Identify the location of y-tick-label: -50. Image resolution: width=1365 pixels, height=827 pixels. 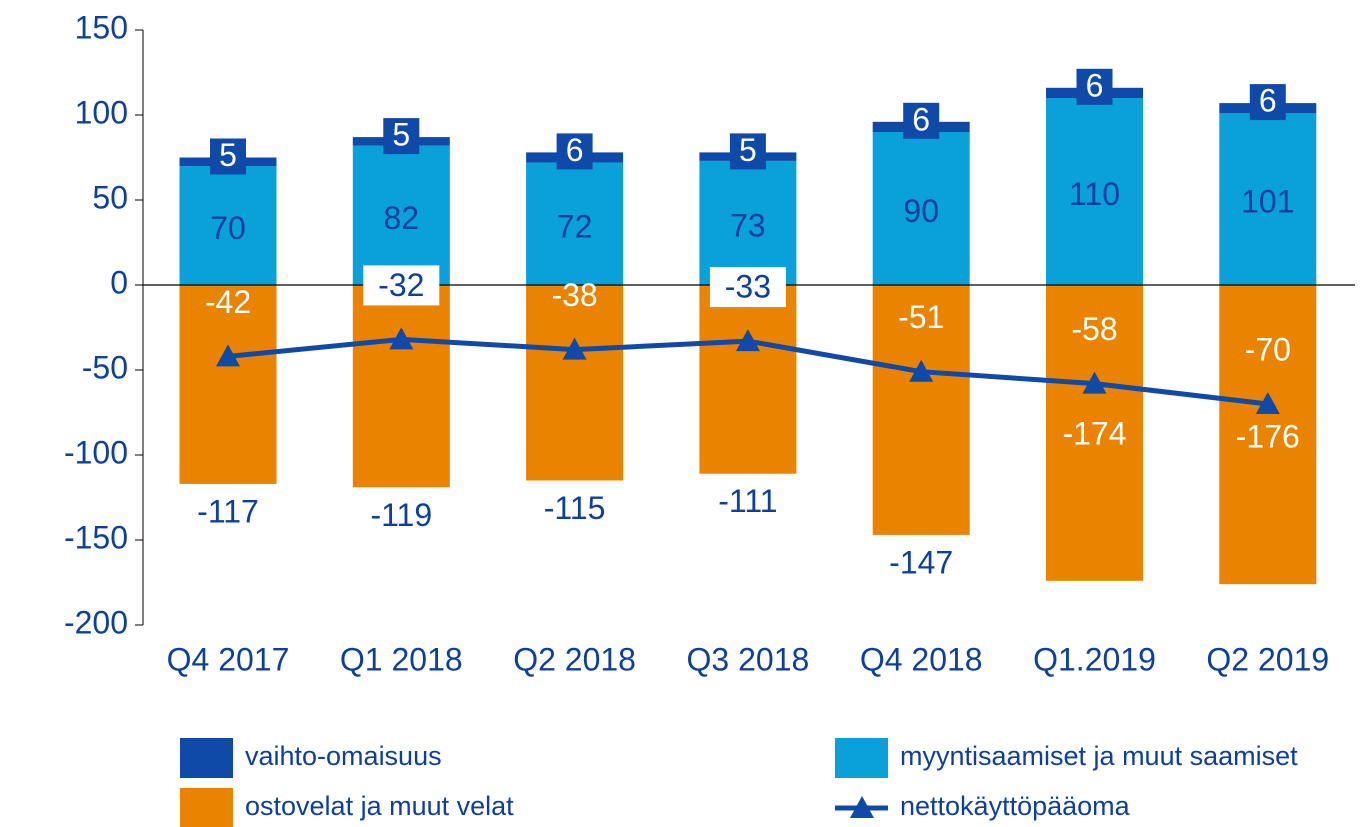
(105, 367).